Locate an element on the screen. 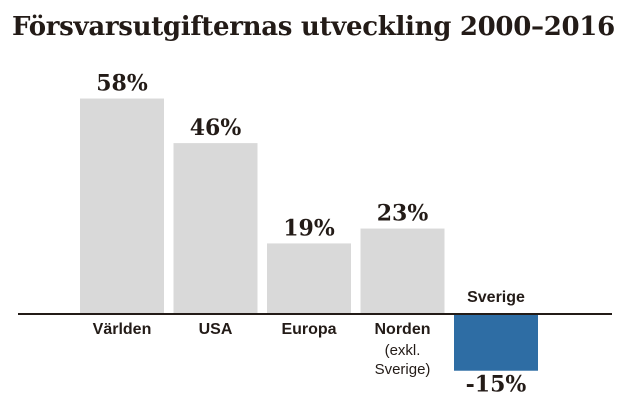 This screenshot has height=417, width=625. chart-title: Försvarsutgifternas utveckling 2000–2016 is located at coordinates (313, 27).